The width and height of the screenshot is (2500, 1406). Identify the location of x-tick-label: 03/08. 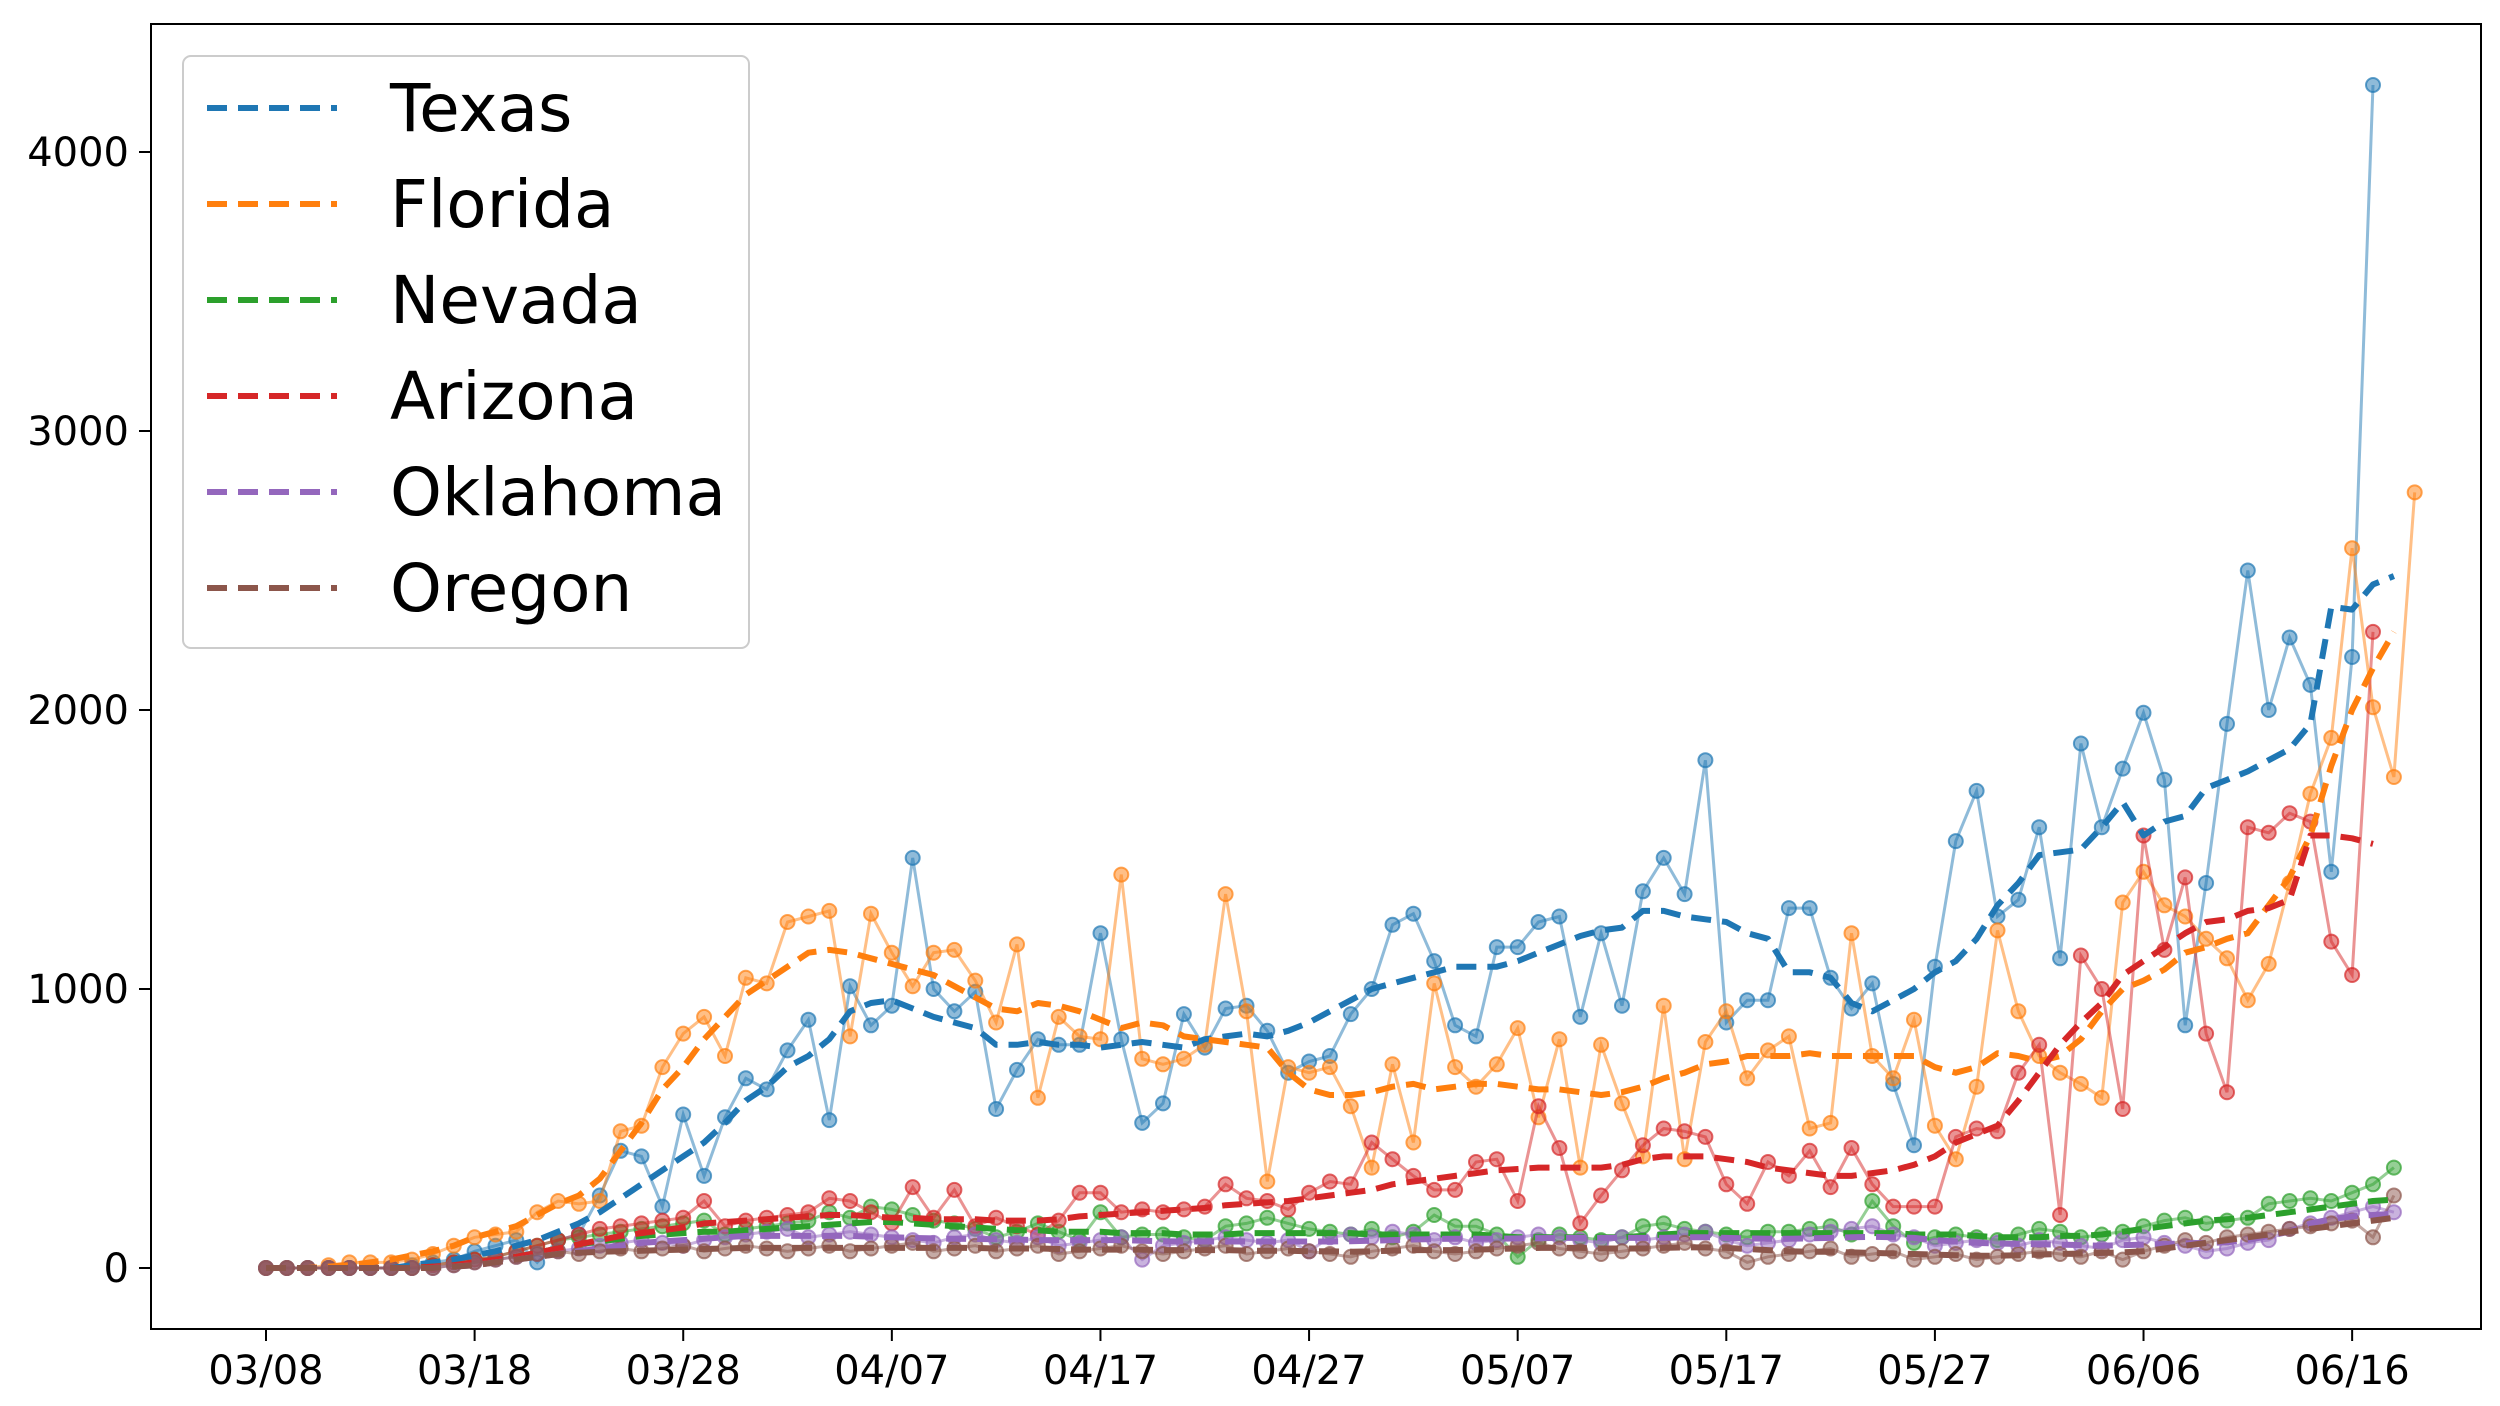
(265, 1371).